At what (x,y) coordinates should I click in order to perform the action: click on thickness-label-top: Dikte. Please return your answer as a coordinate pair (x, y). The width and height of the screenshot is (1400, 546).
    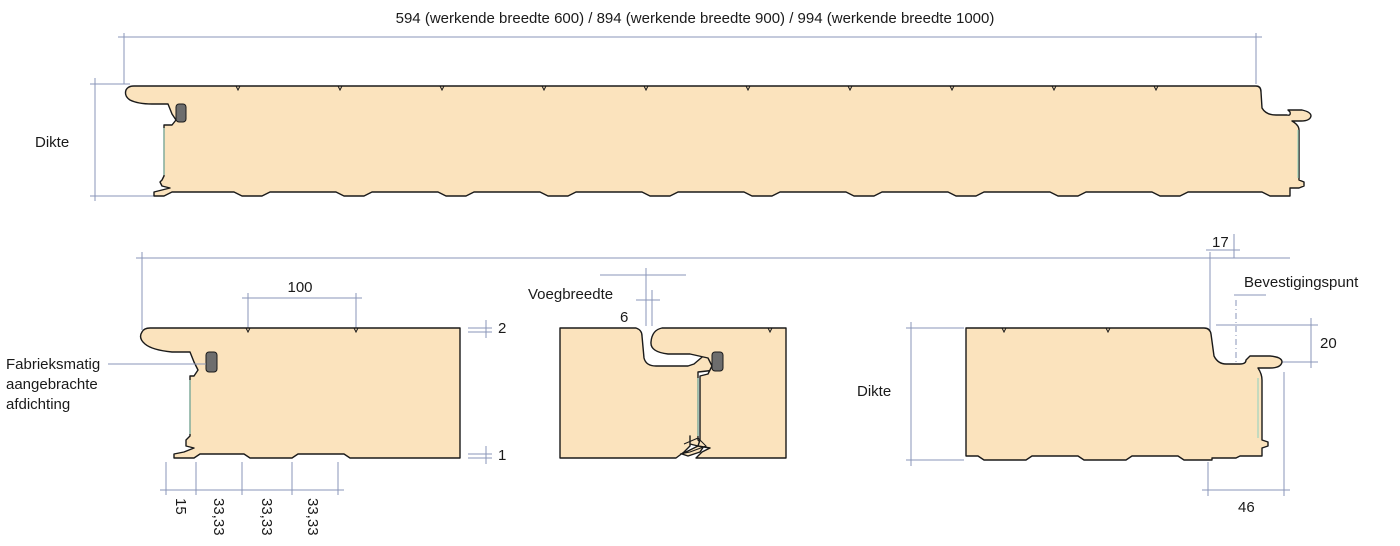
    Looking at the image, I should click on (52, 142).